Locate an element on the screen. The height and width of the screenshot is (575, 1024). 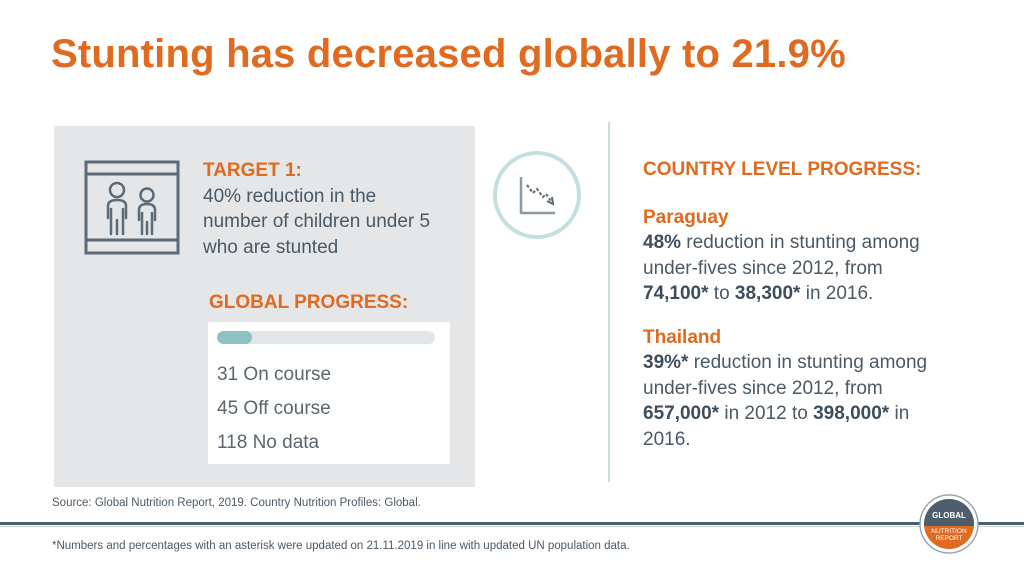
global-progress-card: 31 On course 45 Off course 118 No data is located at coordinates (329, 393).